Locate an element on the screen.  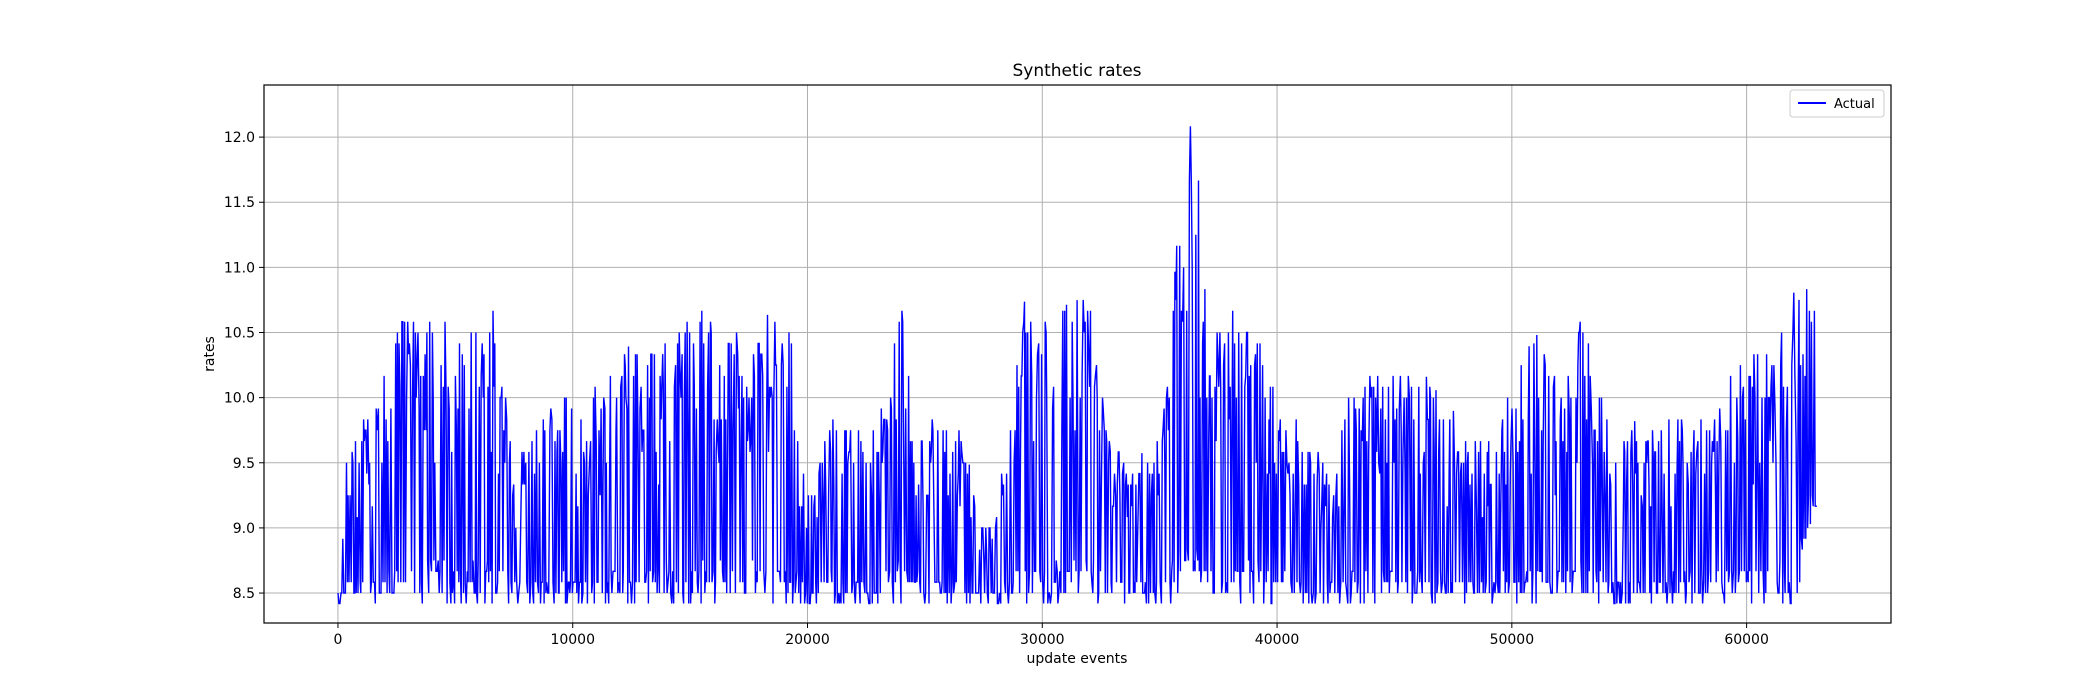
legend: Actual is located at coordinates (1837, 103).